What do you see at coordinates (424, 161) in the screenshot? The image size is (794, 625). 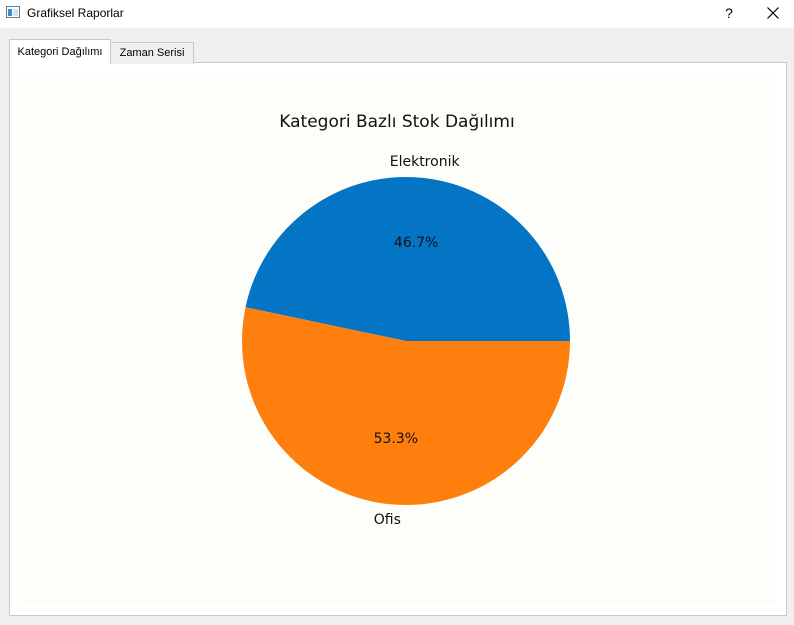 I see `pie-category-label: Elektronik` at bounding box center [424, 161].